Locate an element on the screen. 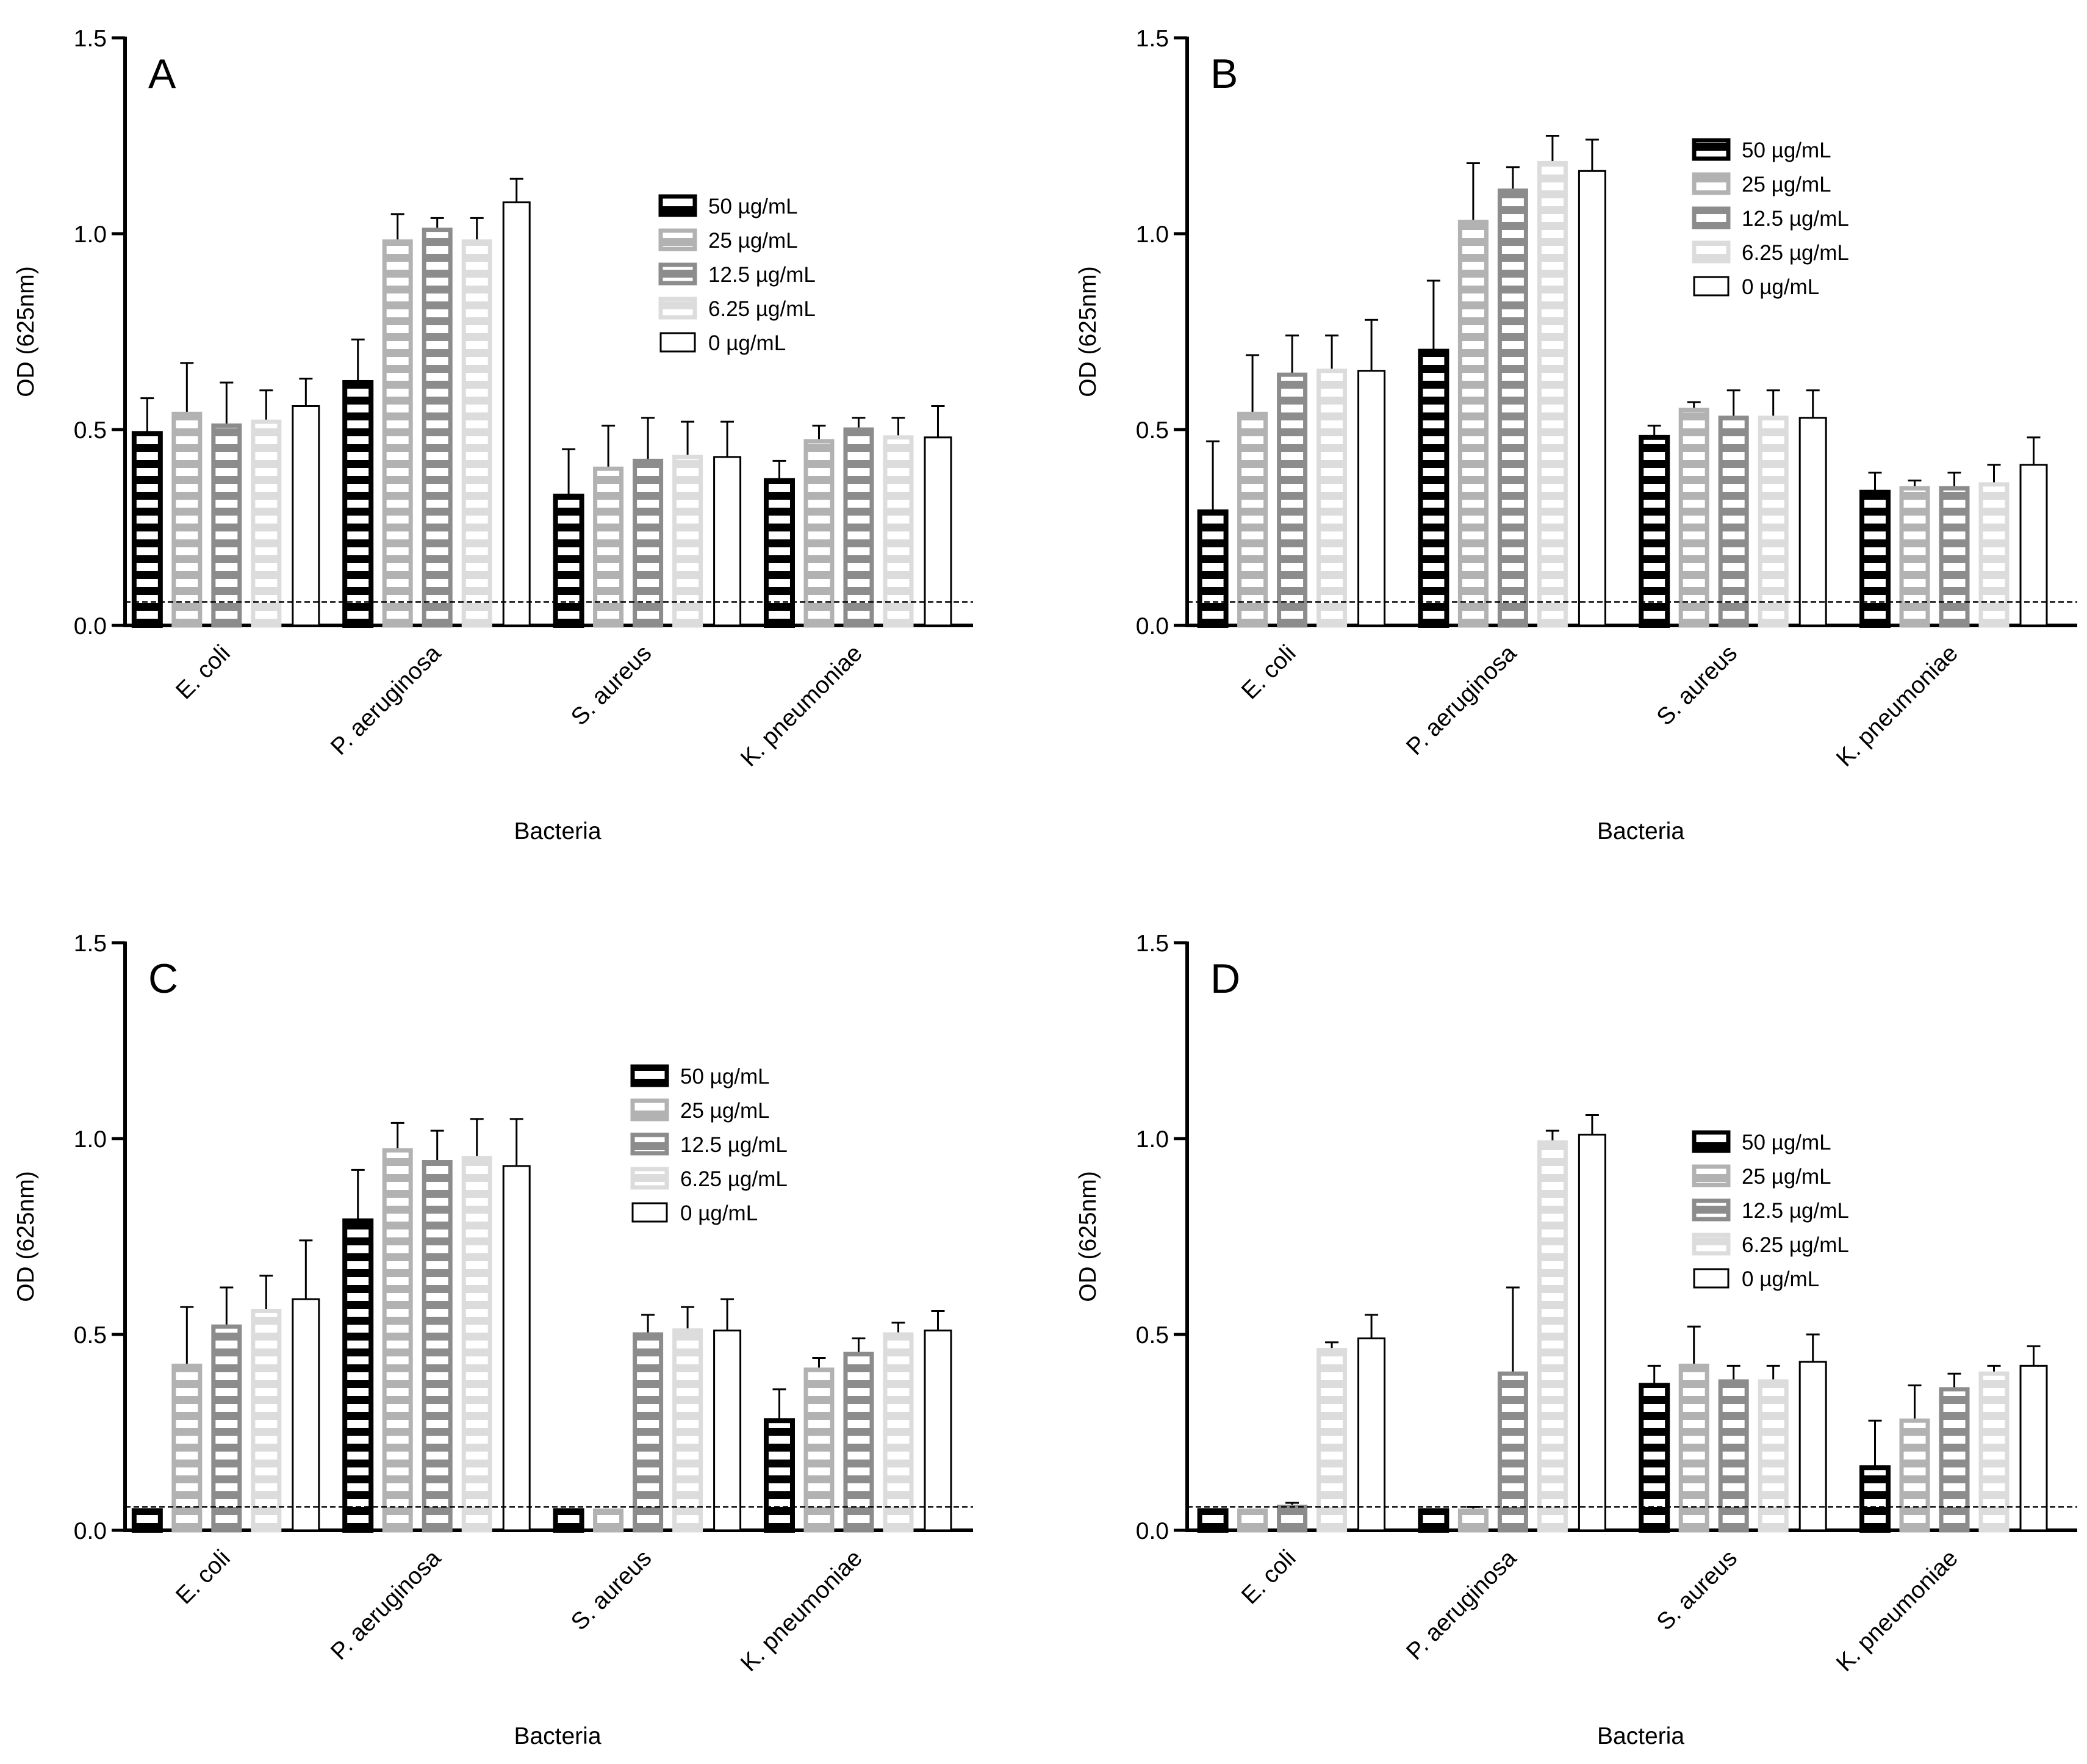 This screenshot has width=2087, height=1764. panel-letter: A is located at coordinates (162, 74).